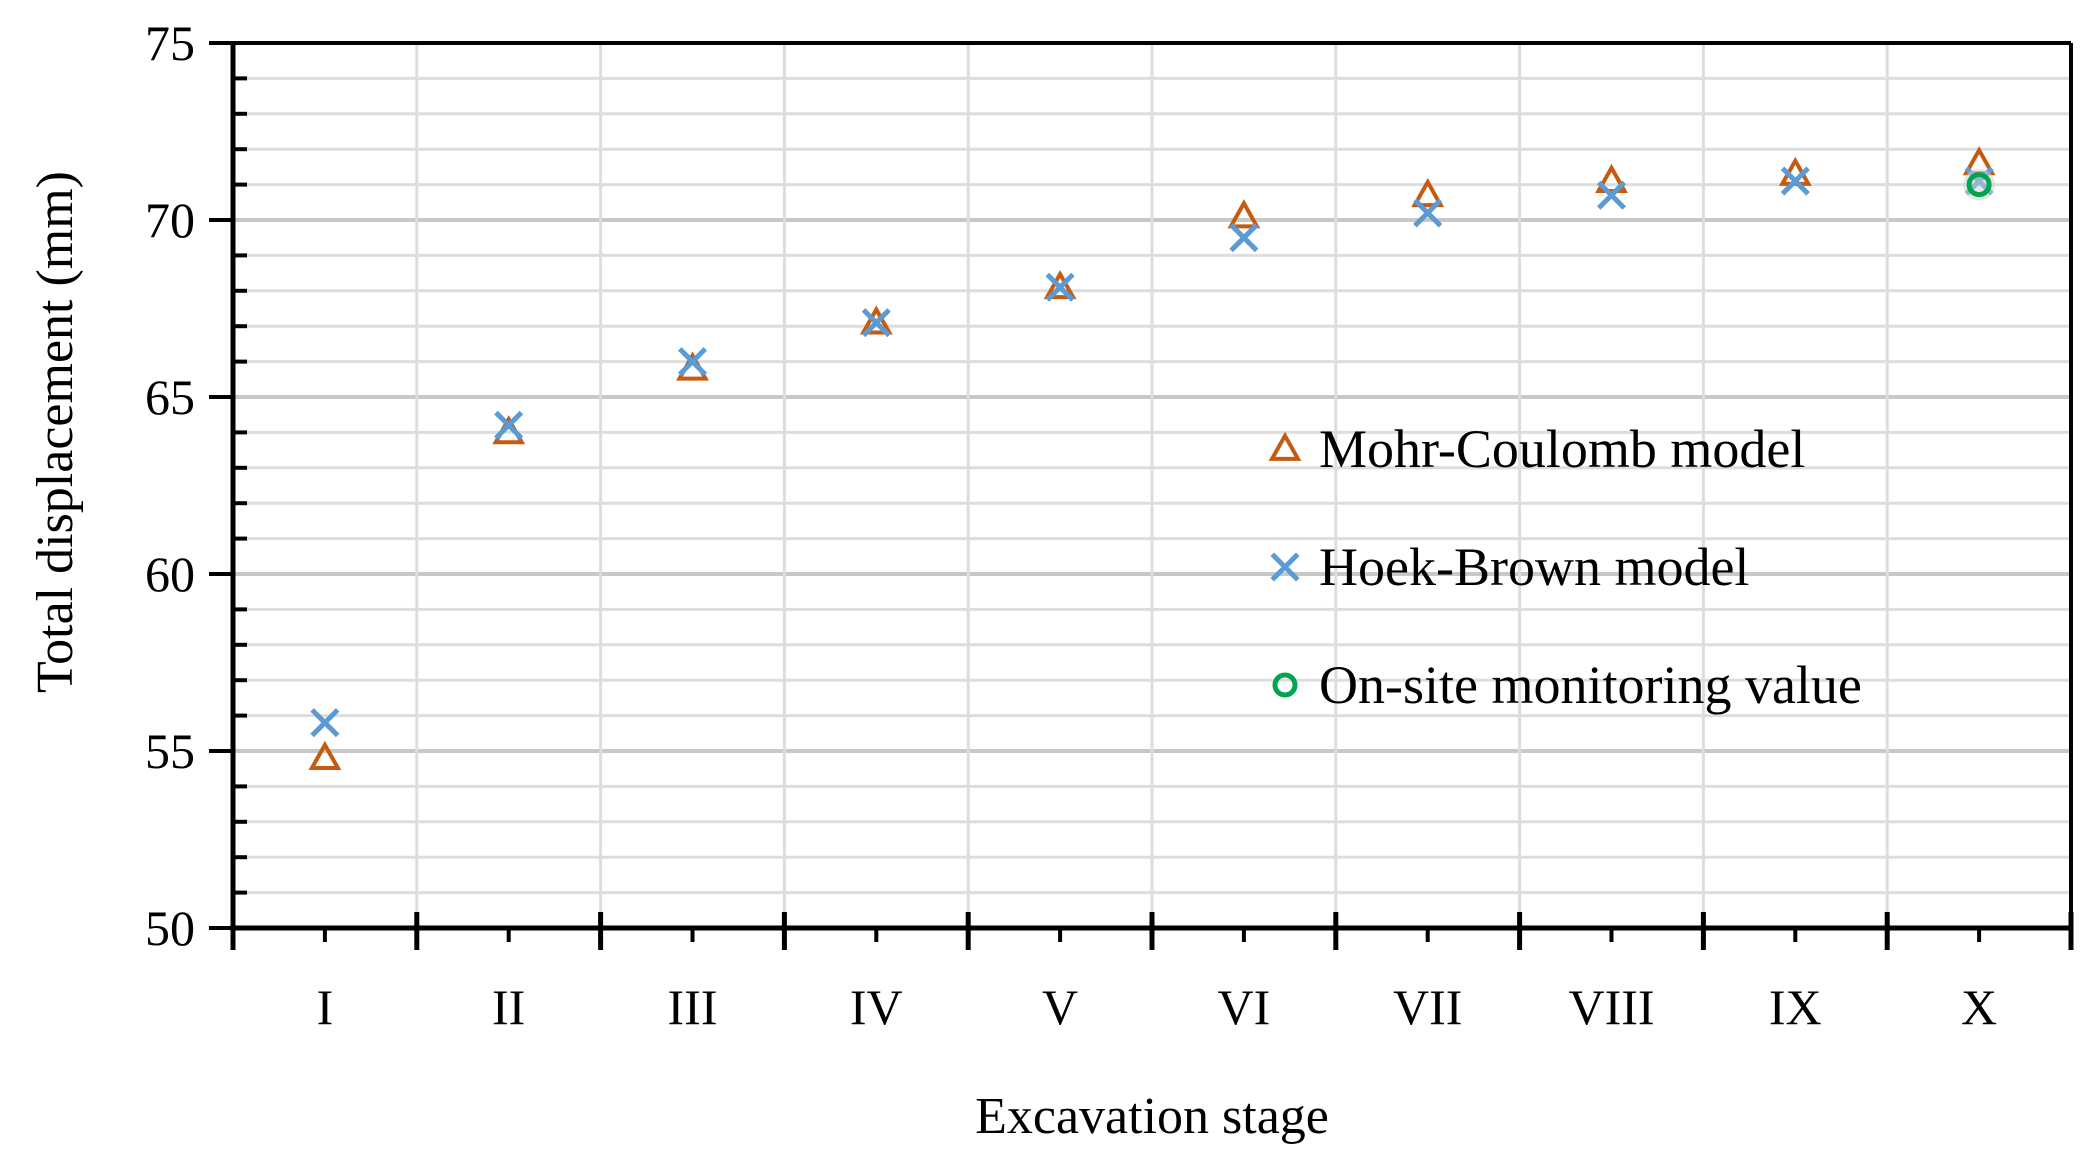 This screenshot has width=2099, height=1175. What do you see at coordinates (55, 432) in the screenshot?
I see `y-axis-title: Total displacement (mm)` at bounding box center [55, 432].